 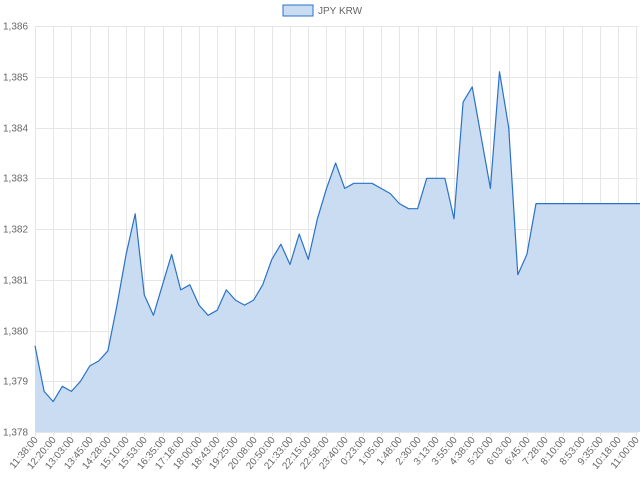 What do you see at coordinates (15, 179) in the screenshot?
I see `y-tick-label: 1,383` at bounding box center [15, 179].